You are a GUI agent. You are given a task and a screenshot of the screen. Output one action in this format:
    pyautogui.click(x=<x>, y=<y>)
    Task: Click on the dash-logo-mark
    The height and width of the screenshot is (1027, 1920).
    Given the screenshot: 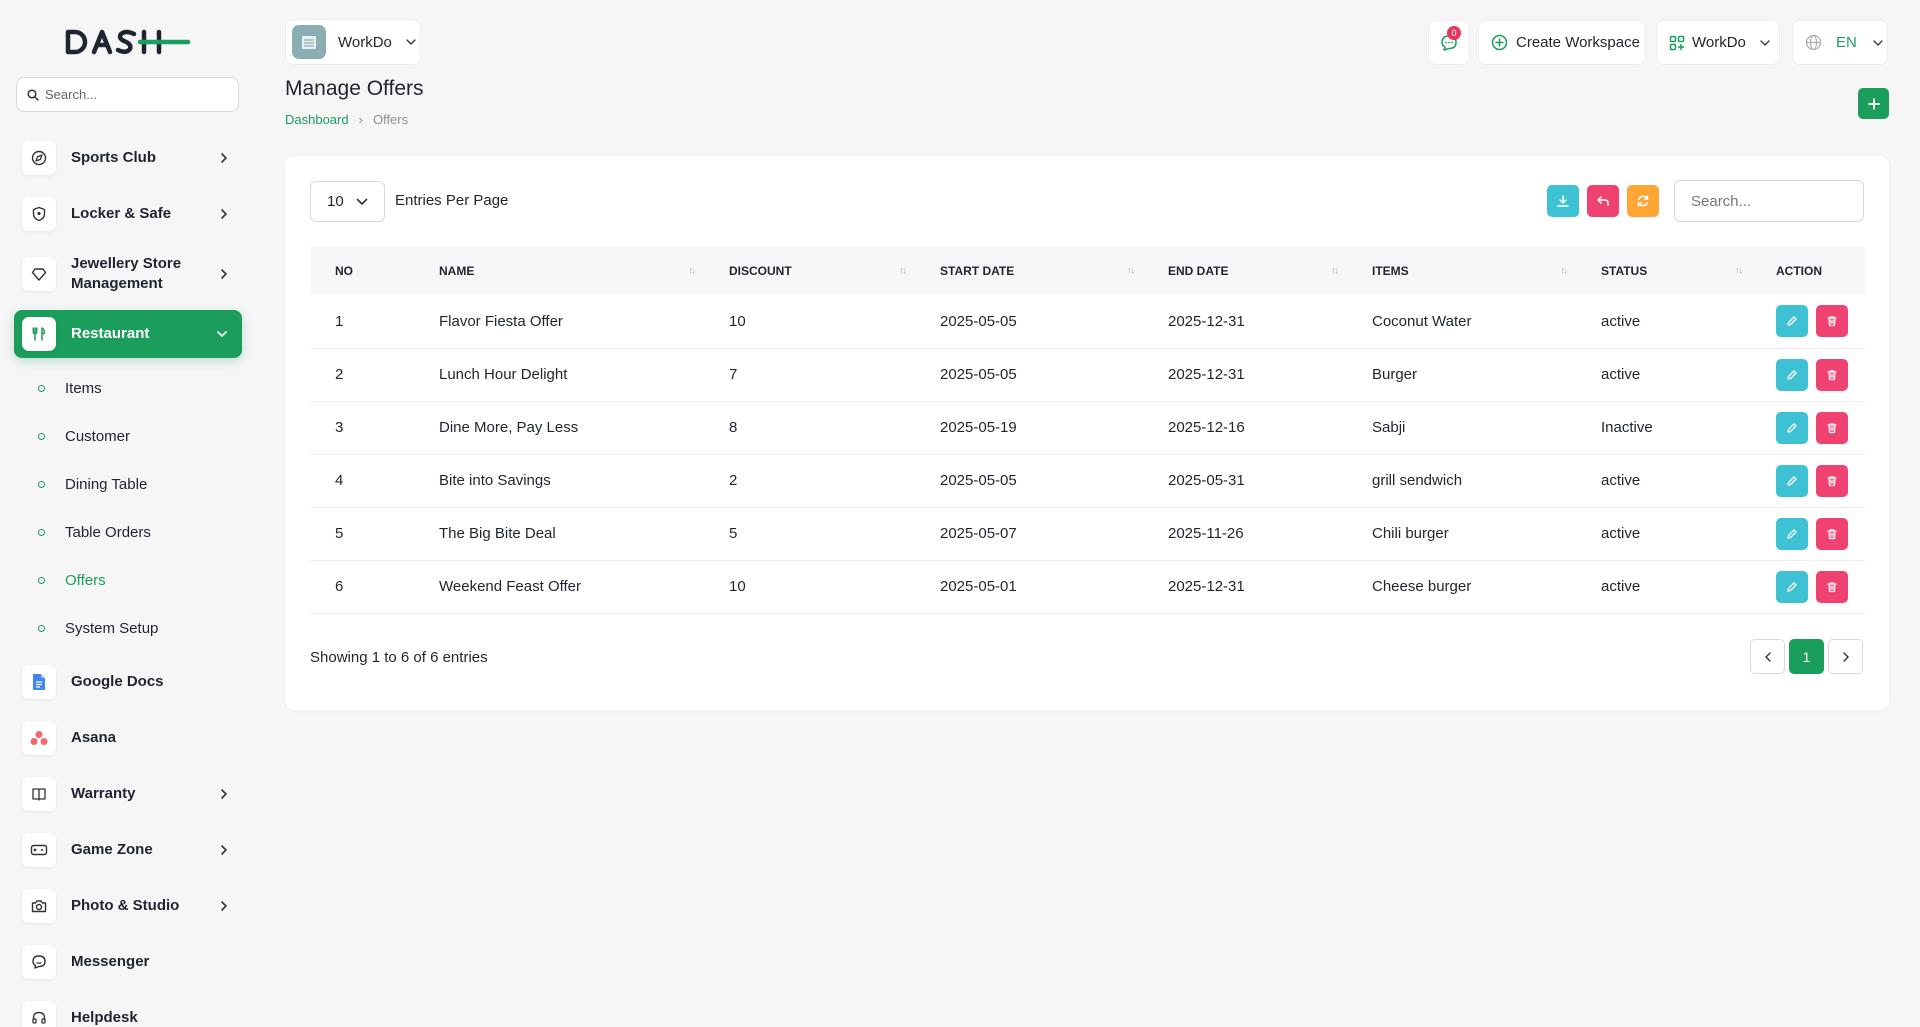 What is the action you would take?
    pyautogui.click(x=128, y=42)
    